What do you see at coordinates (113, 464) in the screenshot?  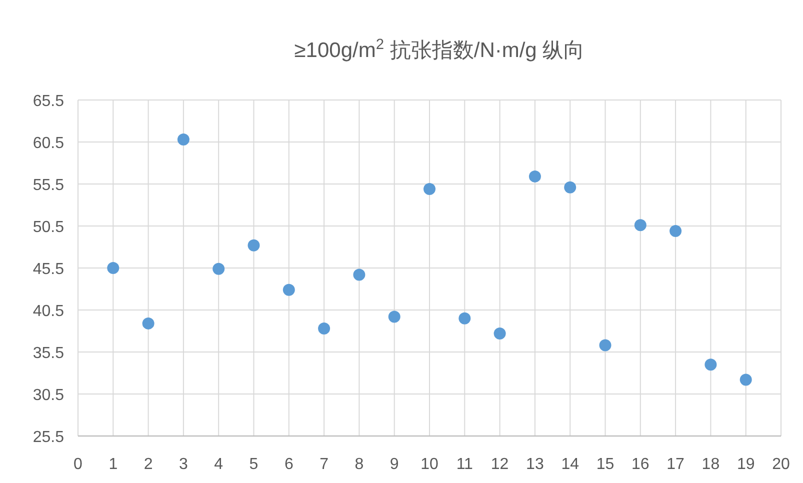 I see `x-tick-label: 1` at bounding box center [113, 464].